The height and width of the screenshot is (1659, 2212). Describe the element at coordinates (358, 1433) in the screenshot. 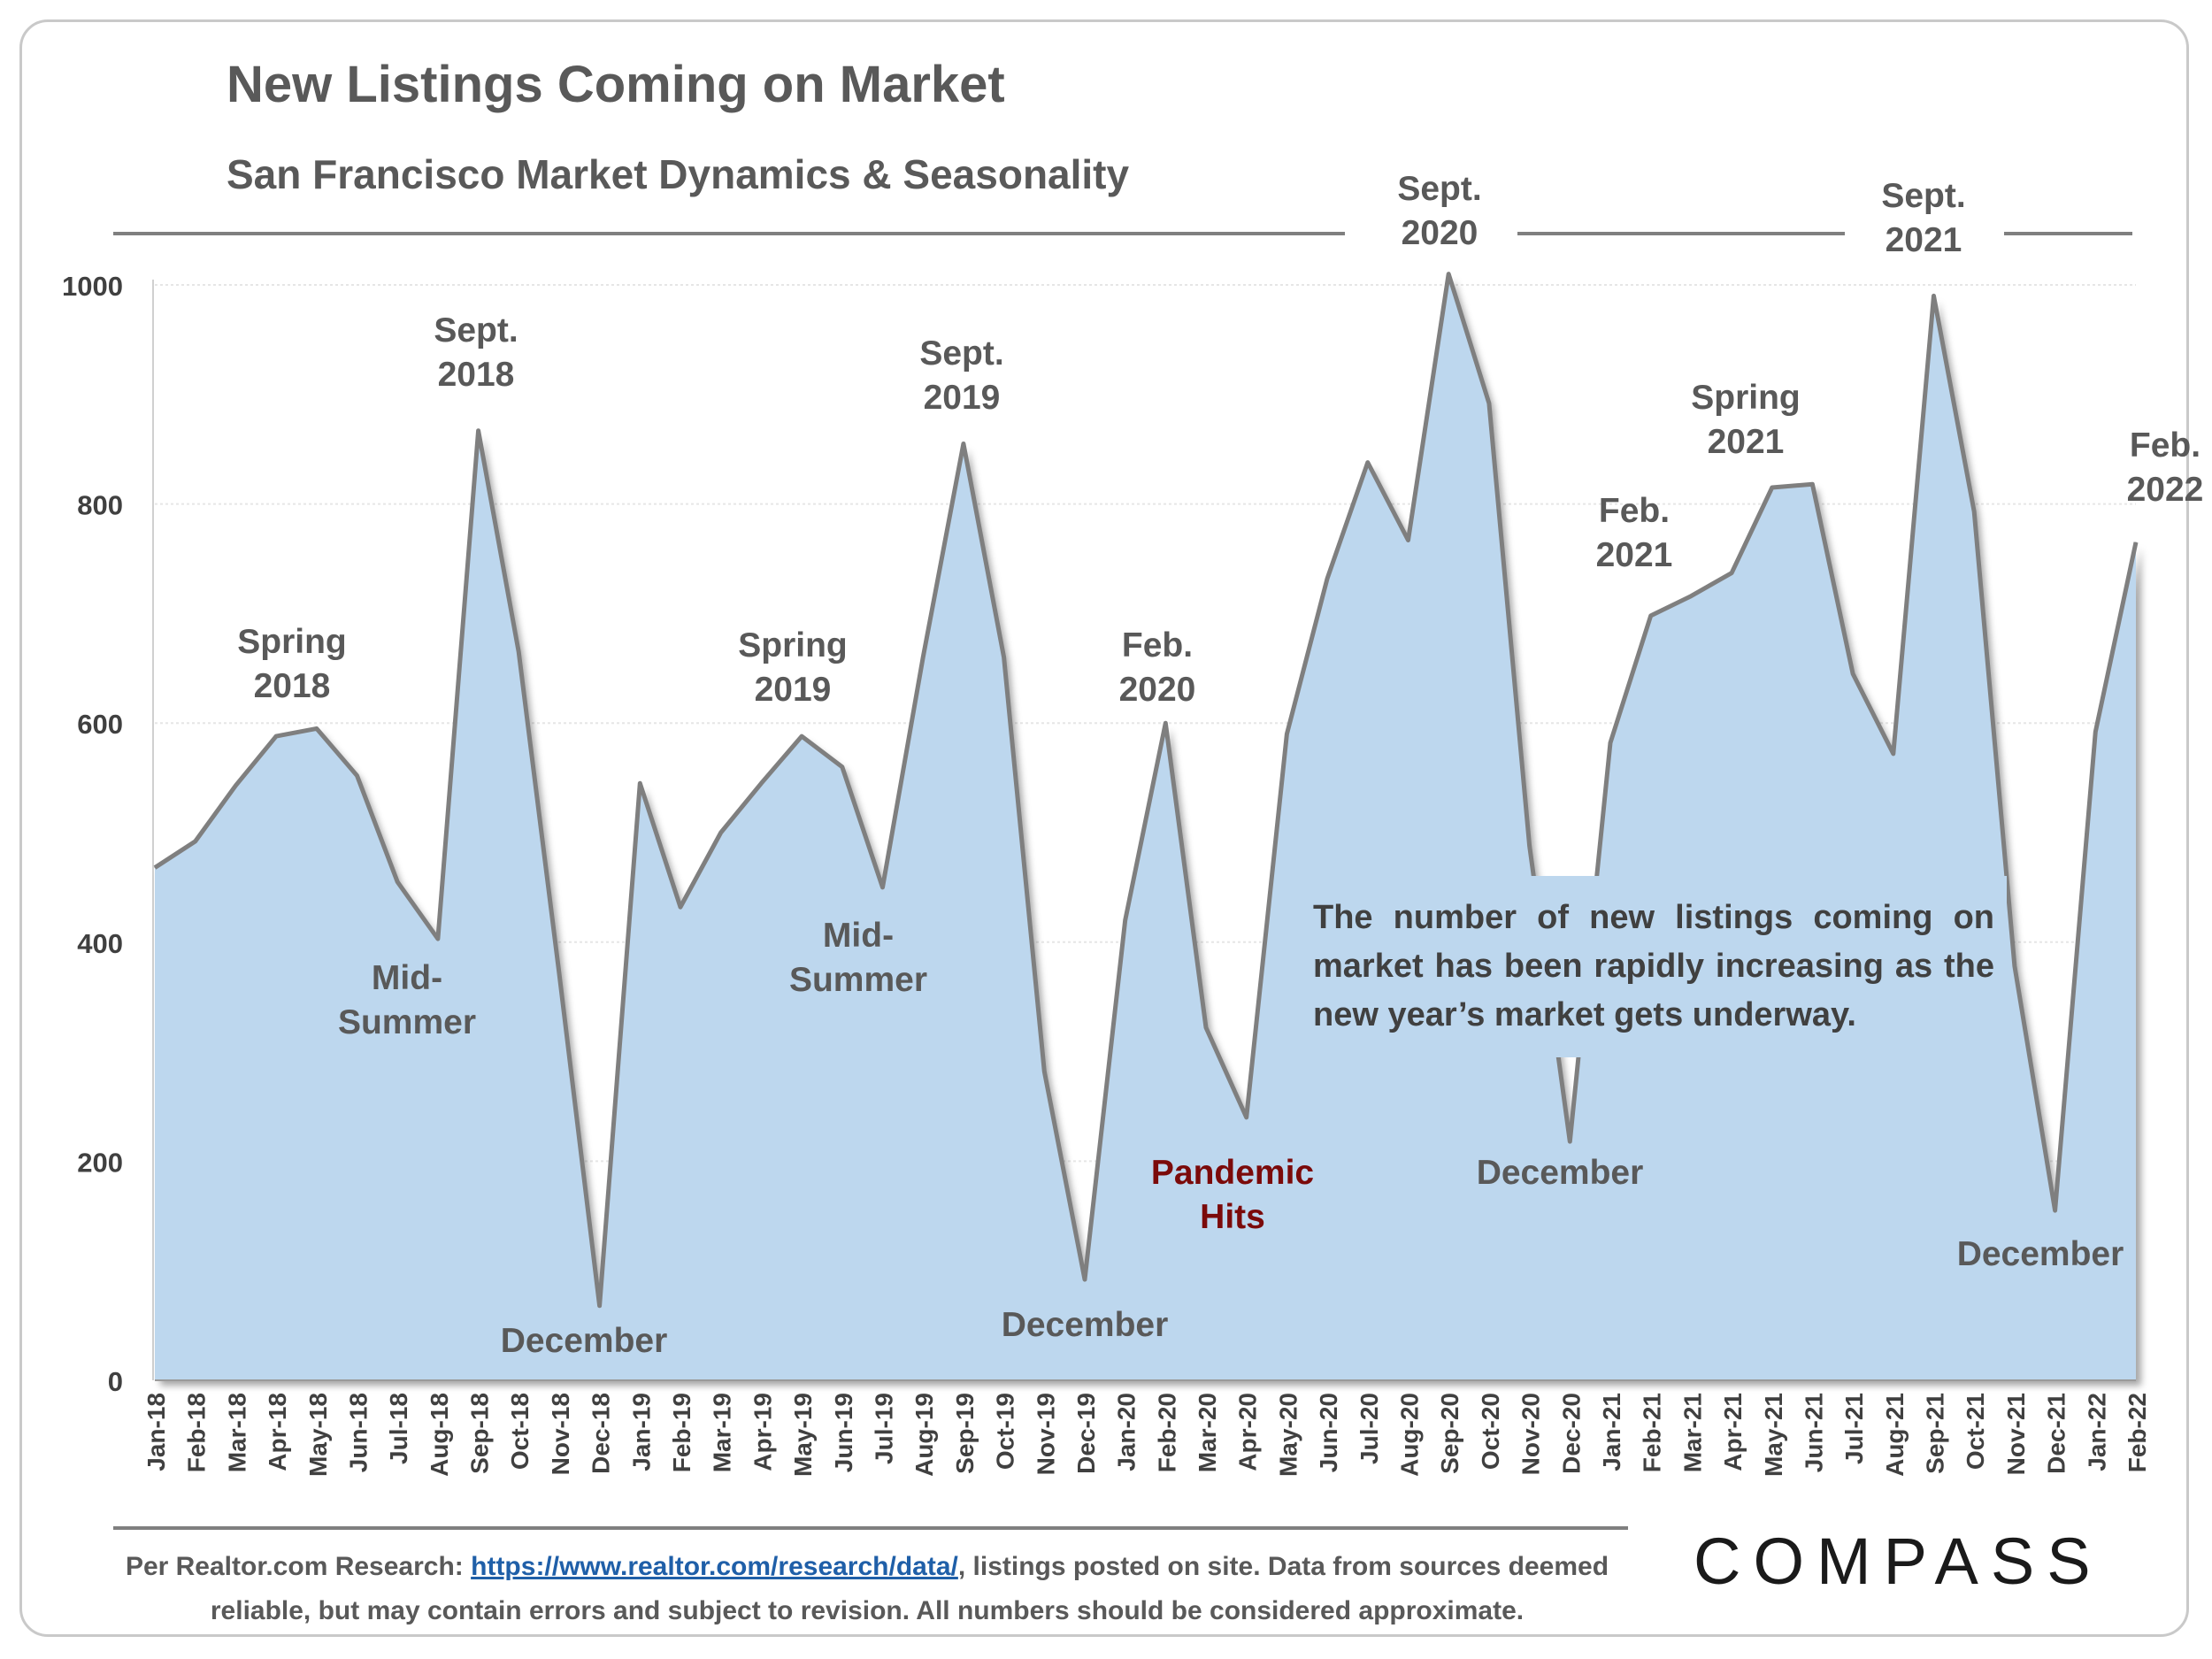

I see `x-tick-label: Jun-18` at that location.